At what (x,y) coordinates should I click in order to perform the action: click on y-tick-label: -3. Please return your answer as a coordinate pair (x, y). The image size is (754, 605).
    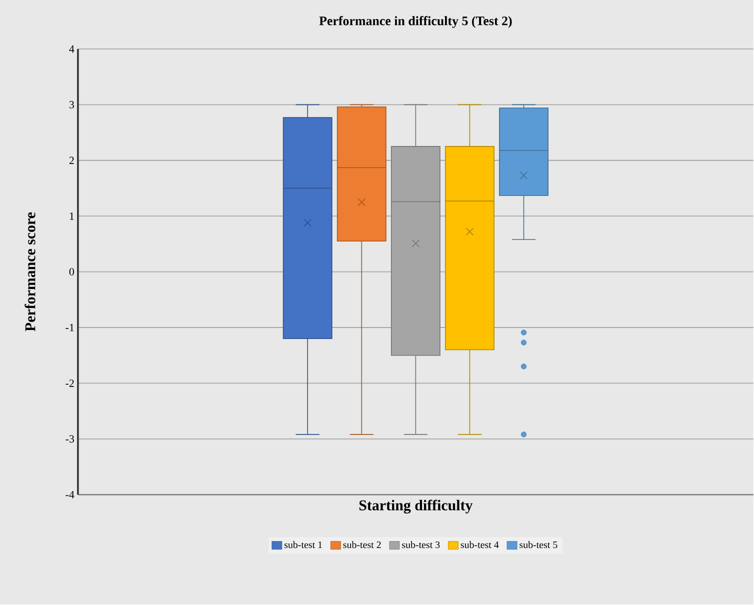
    Looking at the image, I should click on (70, 439).